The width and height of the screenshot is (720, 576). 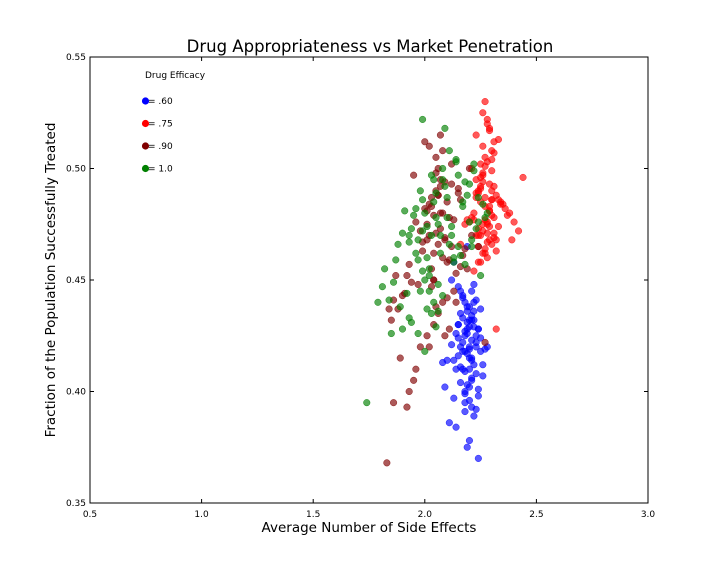 I want to click on legend-items: = .60 = .75 = .90 = 1.0, so click(x=157, y=136).